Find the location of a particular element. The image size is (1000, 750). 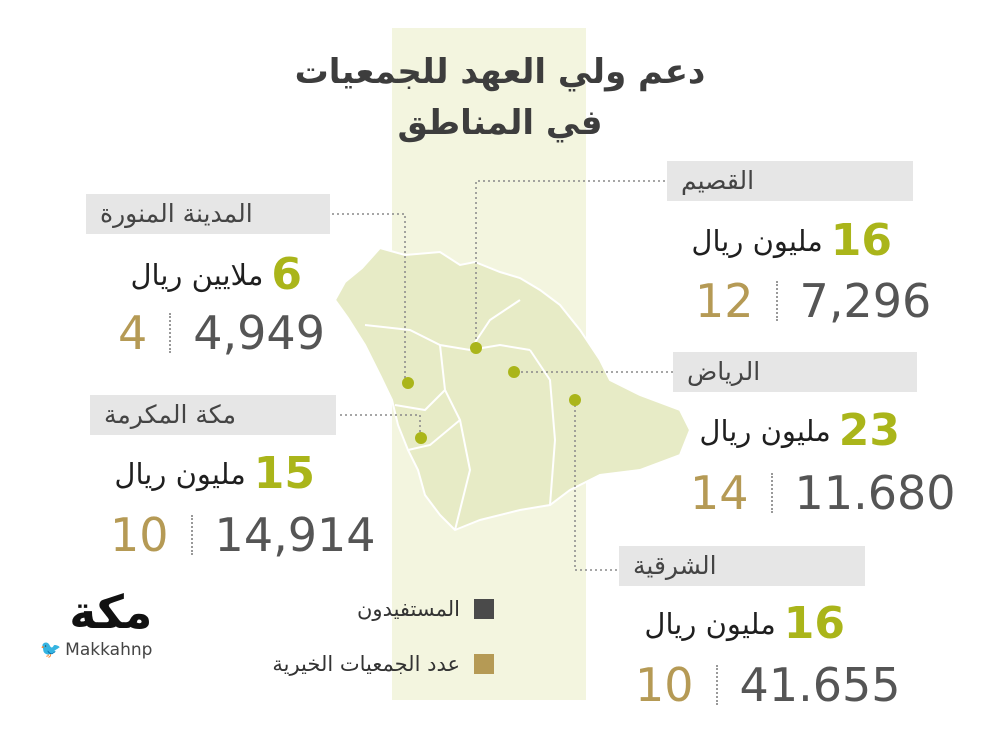

twitter-icon: 🐦 is located at coordinates (51, 650).